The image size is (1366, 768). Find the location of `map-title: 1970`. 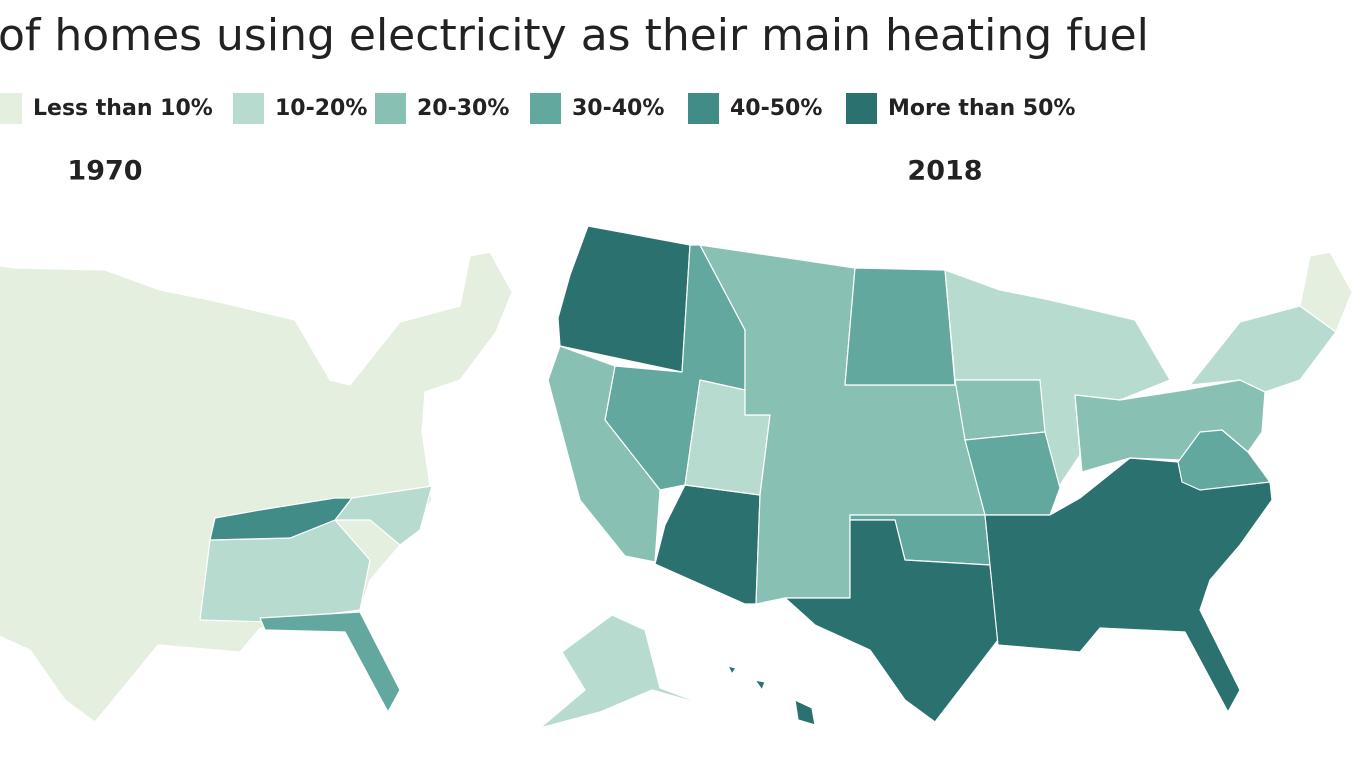

map-title: 1970 is located at coordinates (104, 171).